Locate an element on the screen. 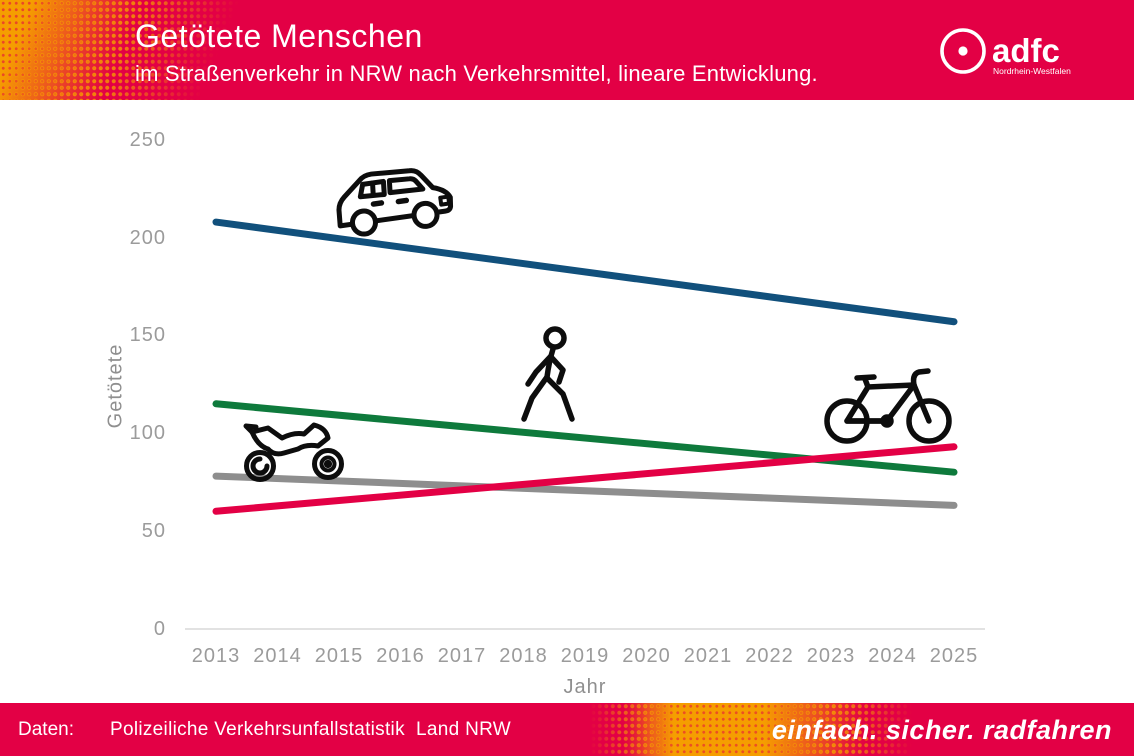 This screenshot has height=756, width=1134. y-tick-label: 0 is located at coordinates (159, 628).